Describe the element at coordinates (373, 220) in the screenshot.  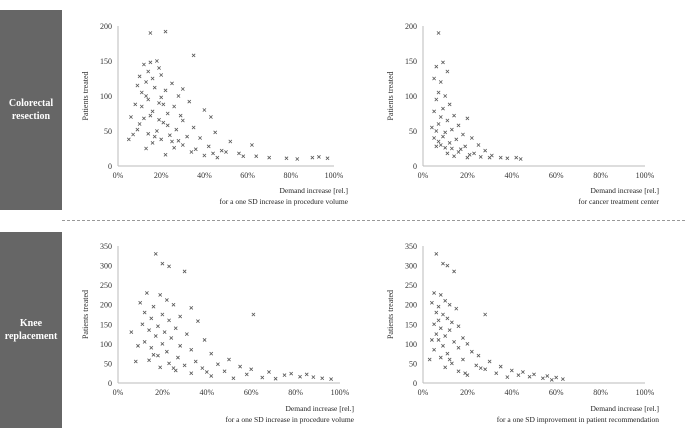
I see `row-divider` at that location.